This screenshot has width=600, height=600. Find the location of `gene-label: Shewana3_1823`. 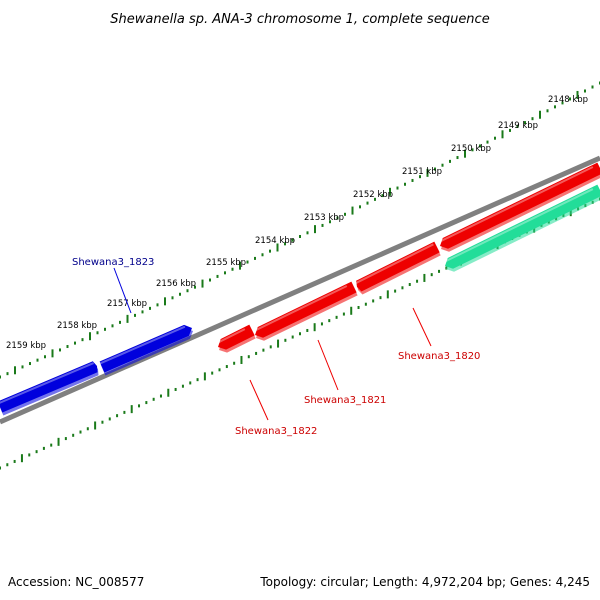

gene-label: Shewana3_1823 is located at coordinates (113, 262).